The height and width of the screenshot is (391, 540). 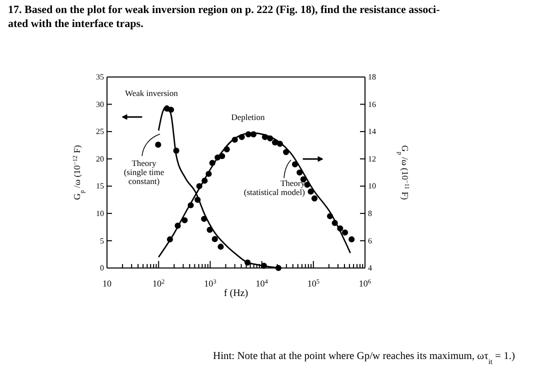 What do you see at coordinates (313, 283) in the screenshot?
I see `x-tick-label: 10$^{5}$` at bounding box center [313, 283].